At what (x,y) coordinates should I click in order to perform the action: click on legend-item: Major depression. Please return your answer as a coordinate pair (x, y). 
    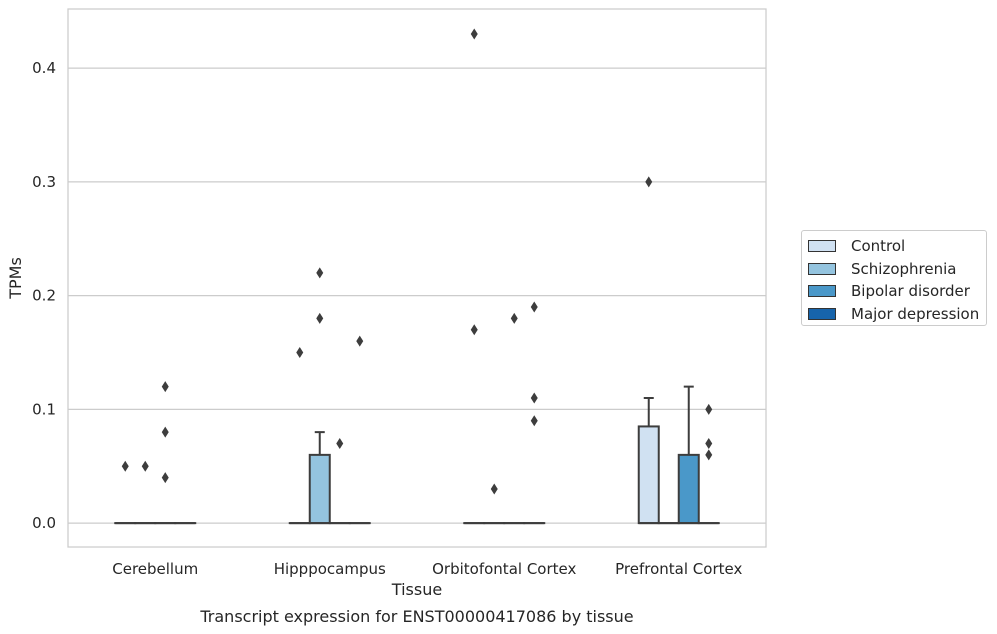
    Looking at the image, I should click on (897, 314).